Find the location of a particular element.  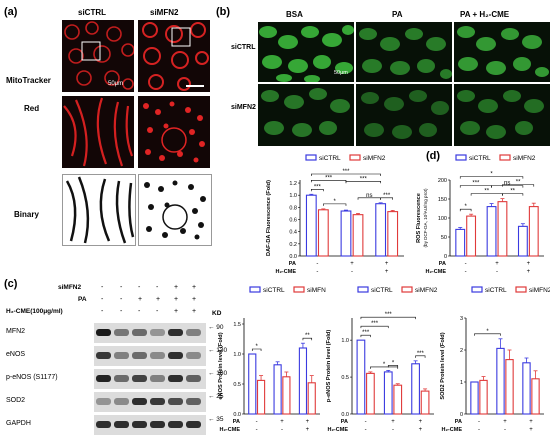

col-header-pa: PA is located at coordinates (397, 14).